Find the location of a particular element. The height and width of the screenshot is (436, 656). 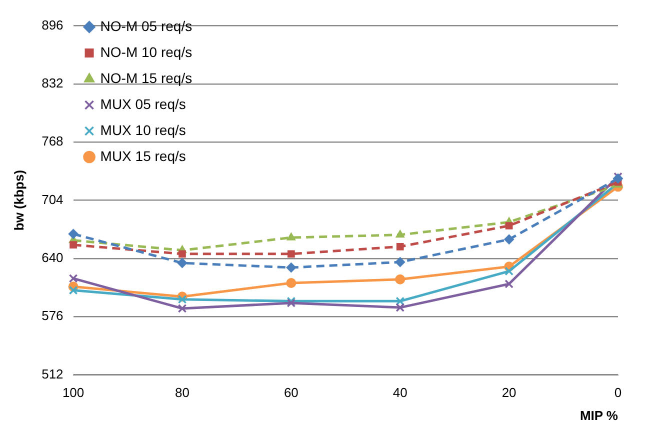

y-tick-label: 832 is located at coordinates (53, 83).